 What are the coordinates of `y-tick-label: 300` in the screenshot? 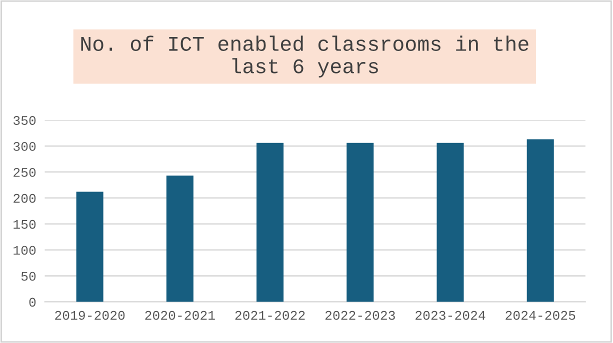 It's located at (24, 146).